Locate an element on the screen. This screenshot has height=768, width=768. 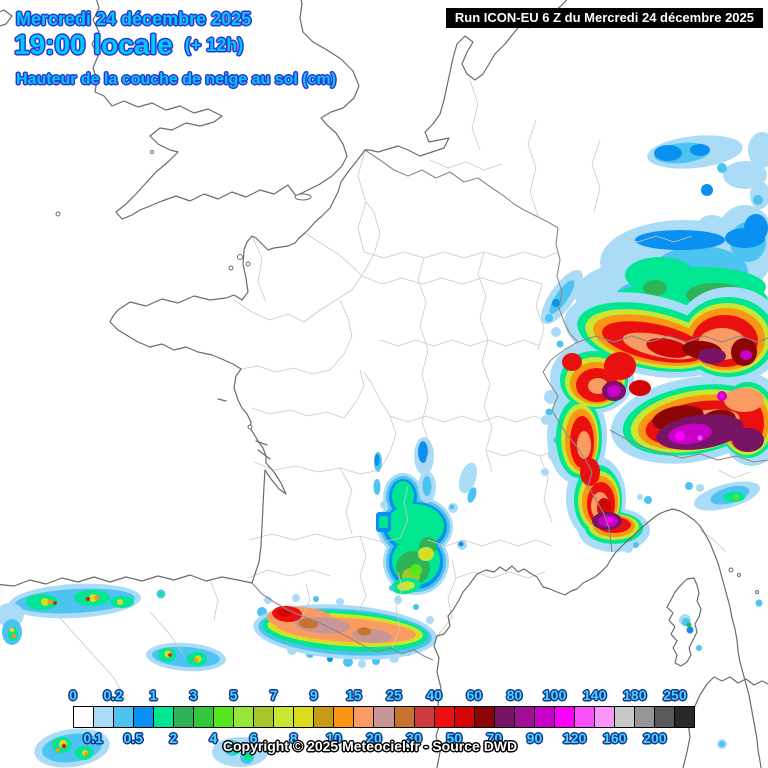
legend-value: 200 is located at coordinates (655, 738).